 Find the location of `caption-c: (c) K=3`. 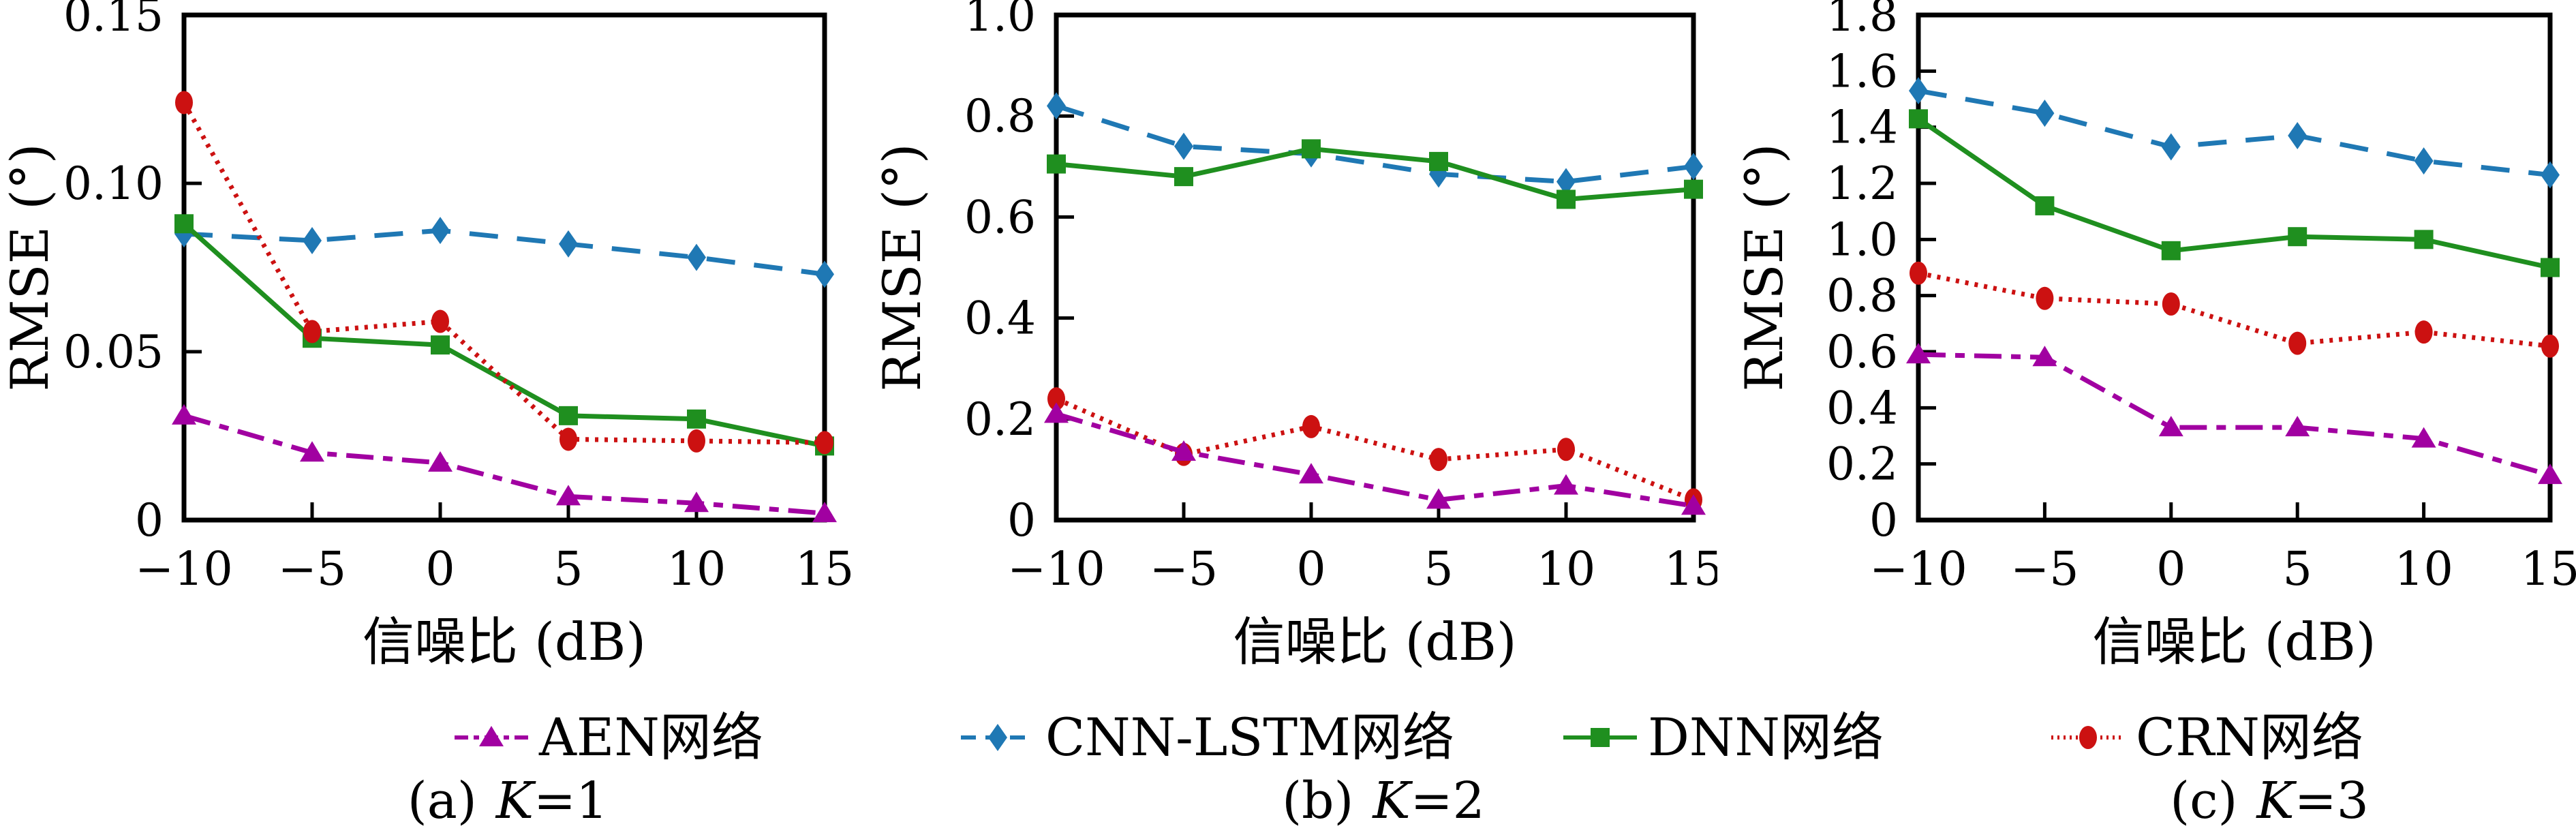

caption-c: (c) K=3 is located at coordinates (2269, 801).